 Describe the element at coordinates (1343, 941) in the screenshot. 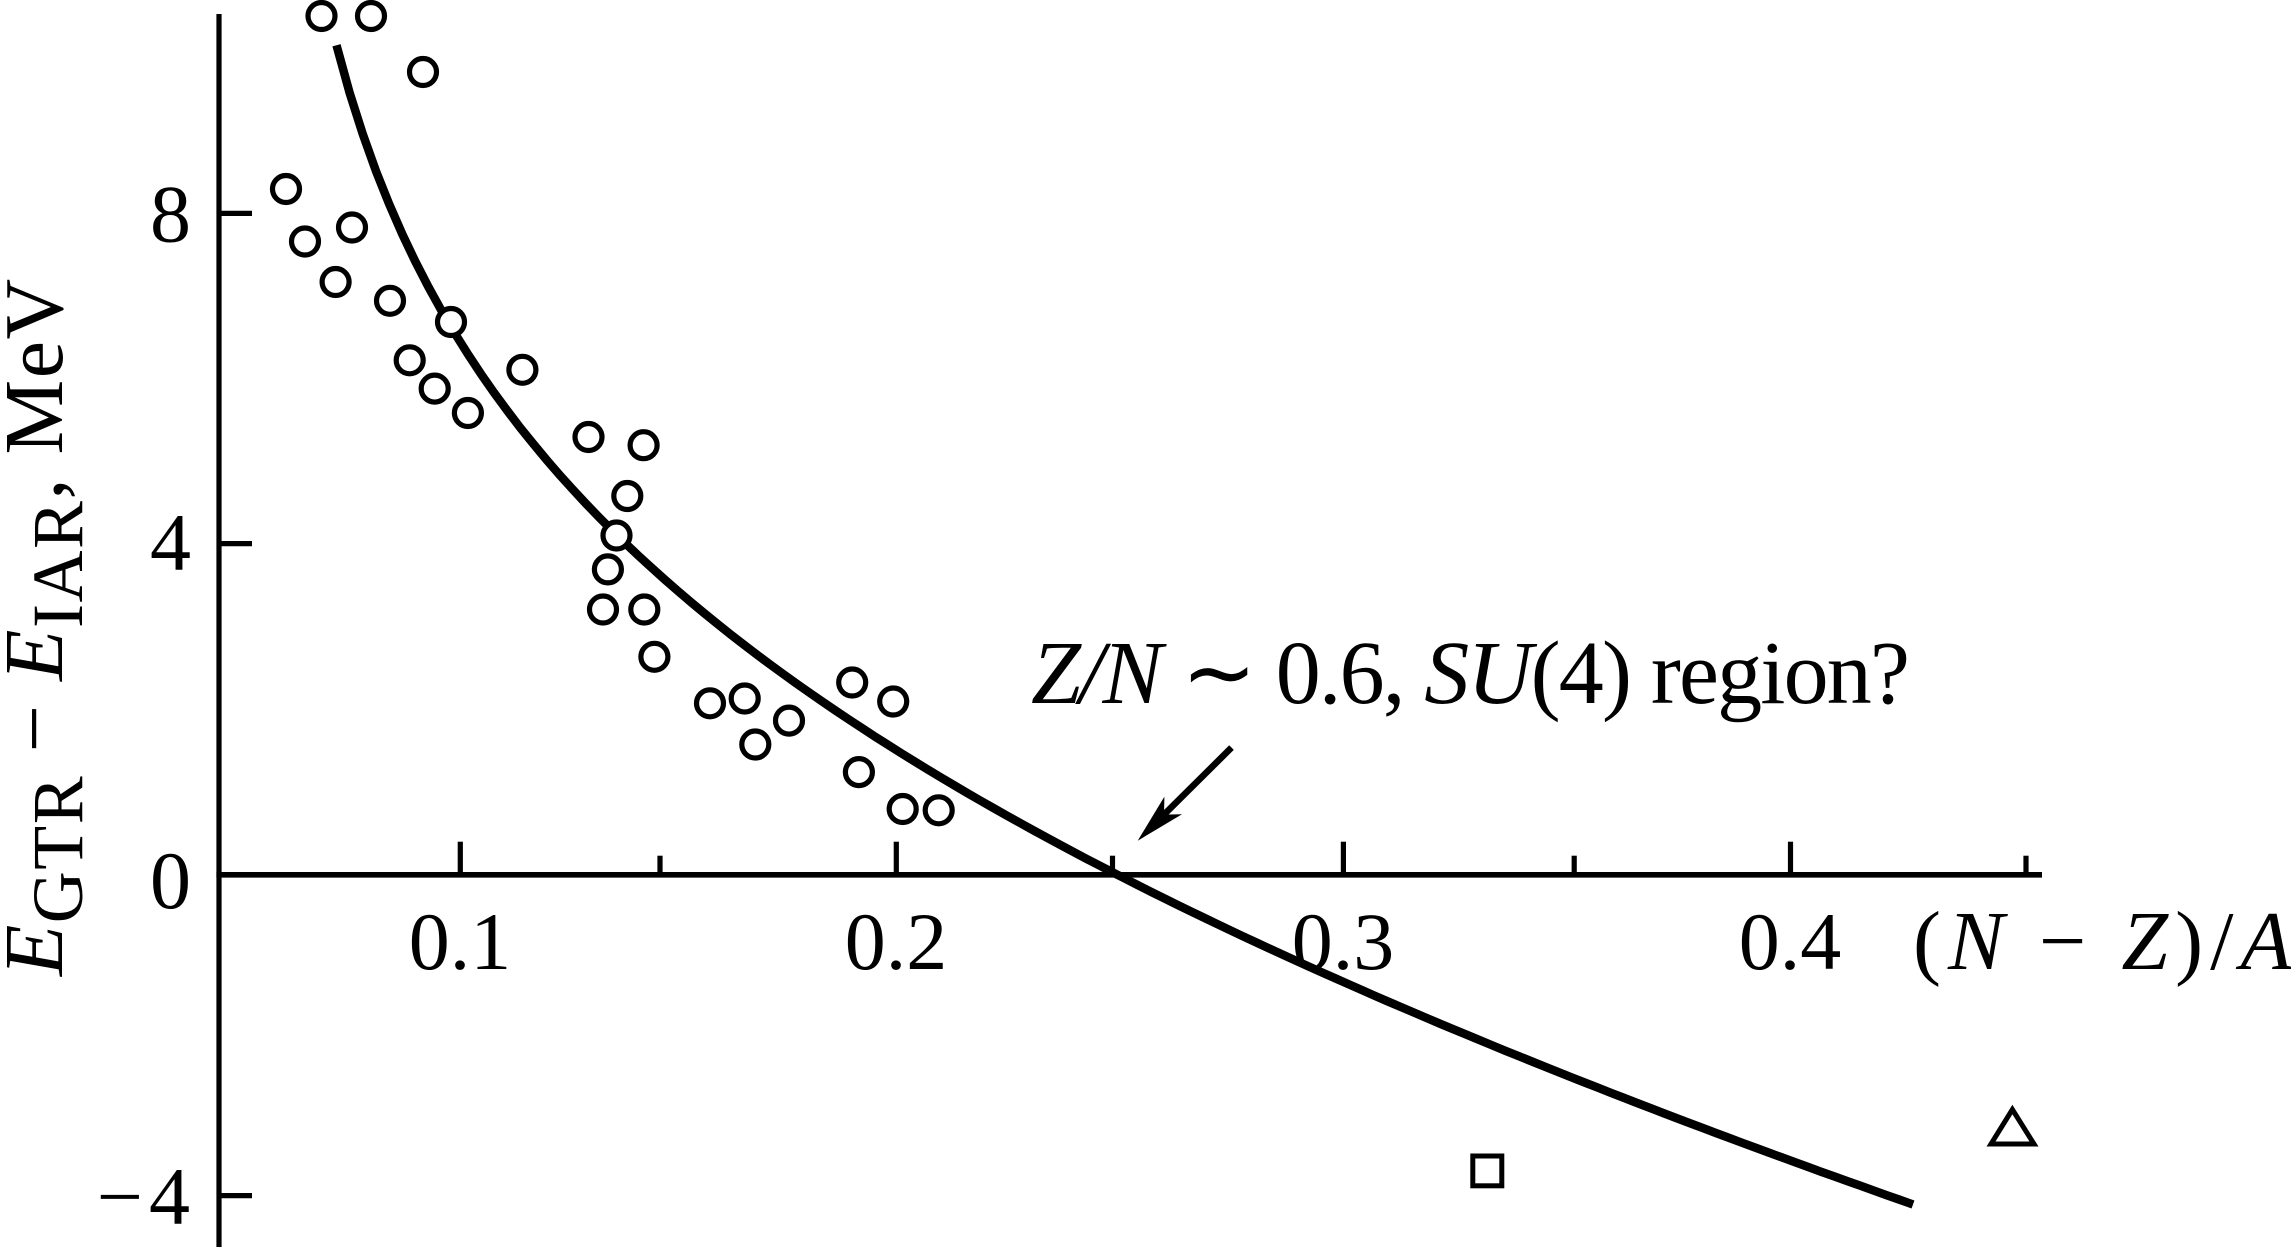

I see `svg-text: 0.3` at that location.